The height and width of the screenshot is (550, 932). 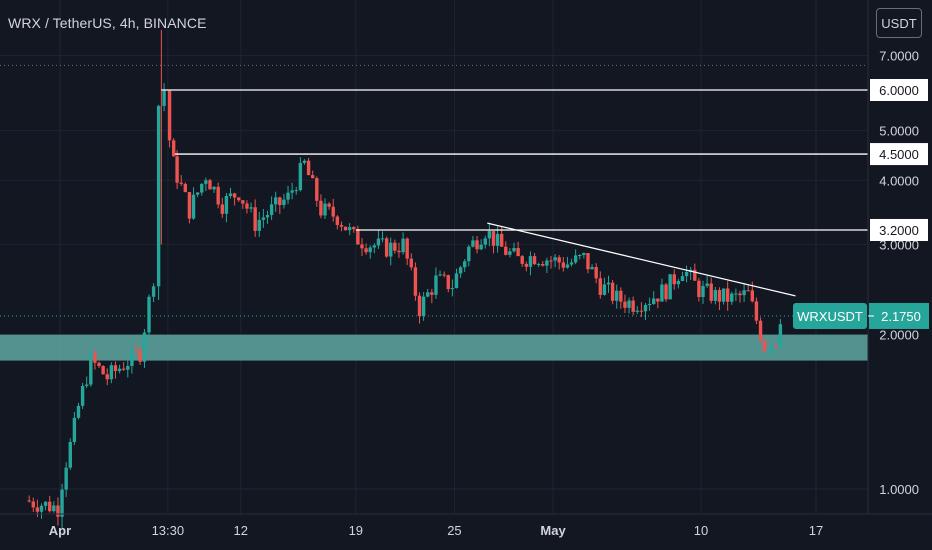 I want to click on symbol-title: WRX / TetherUS, 4h, BINANCE, so click(x=107, y=23).